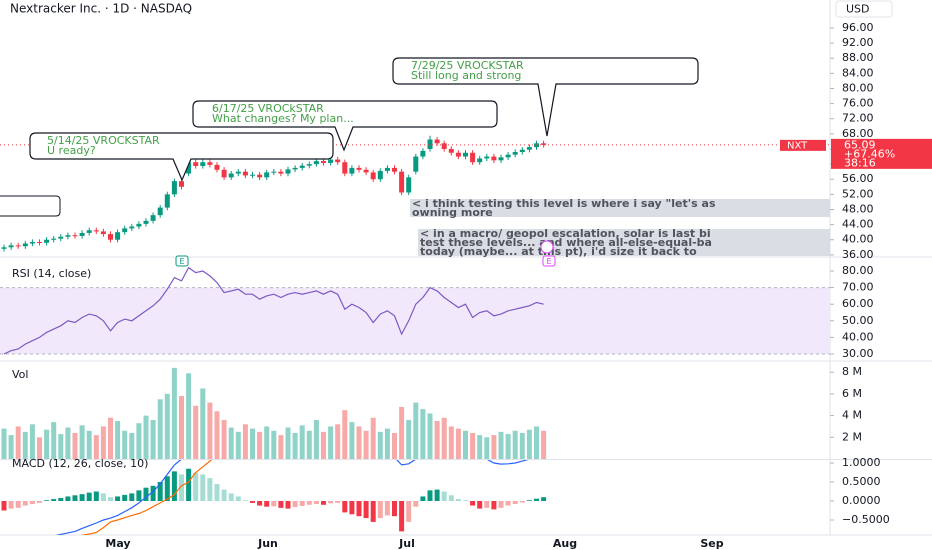  I want to click on rsi-line, so click(273, 310).